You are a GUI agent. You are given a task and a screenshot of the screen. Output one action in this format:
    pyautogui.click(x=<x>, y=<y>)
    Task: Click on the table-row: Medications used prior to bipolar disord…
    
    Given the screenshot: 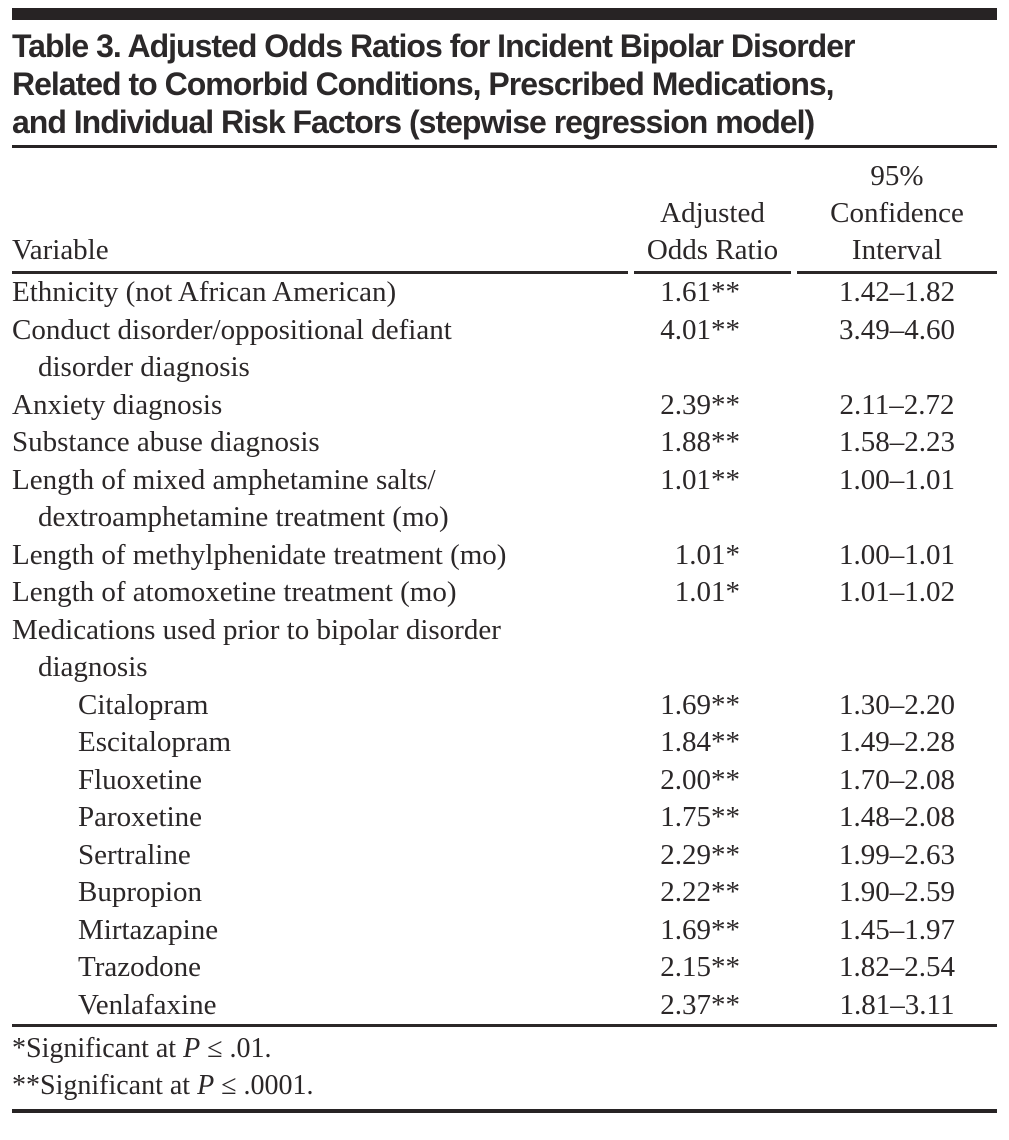 What is the action you would take?
    pyautogui.click(x=504, y=631)
    